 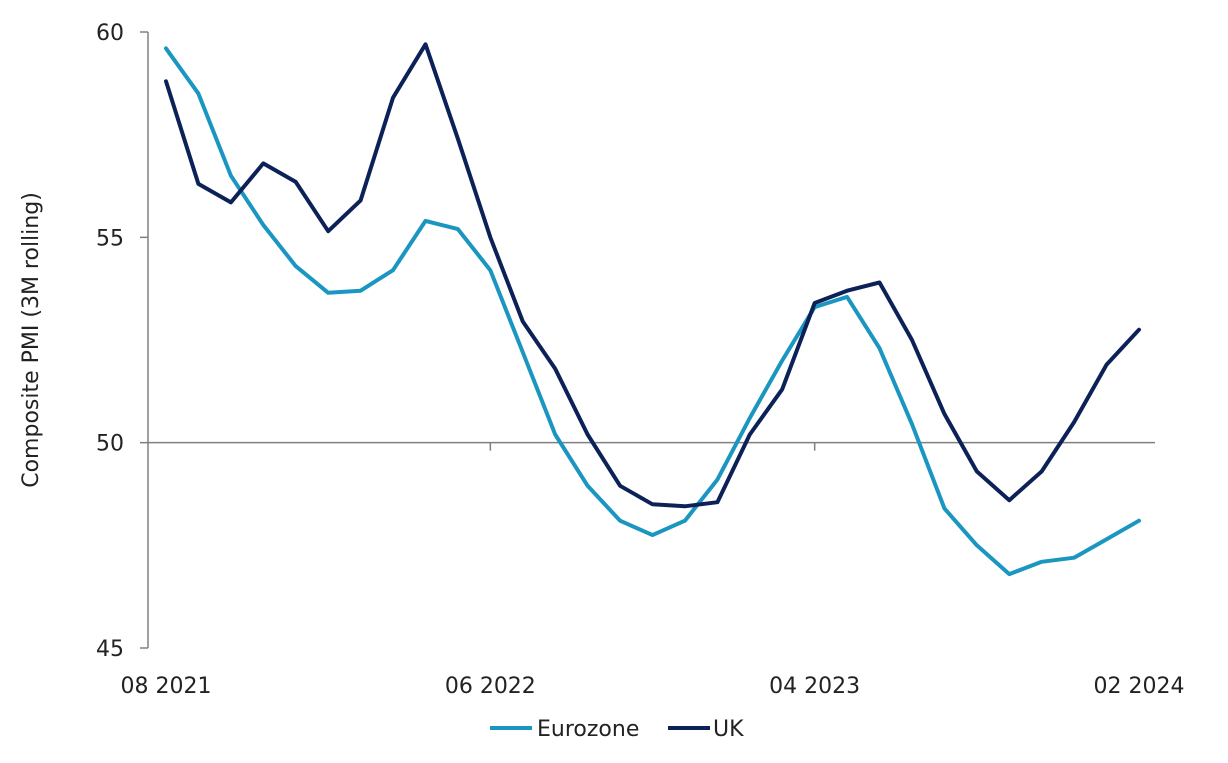 What do you see at coordinates (110, 444) in the screenshot?
I see `y-tick-label: 50` at bounding box center [110, 444].